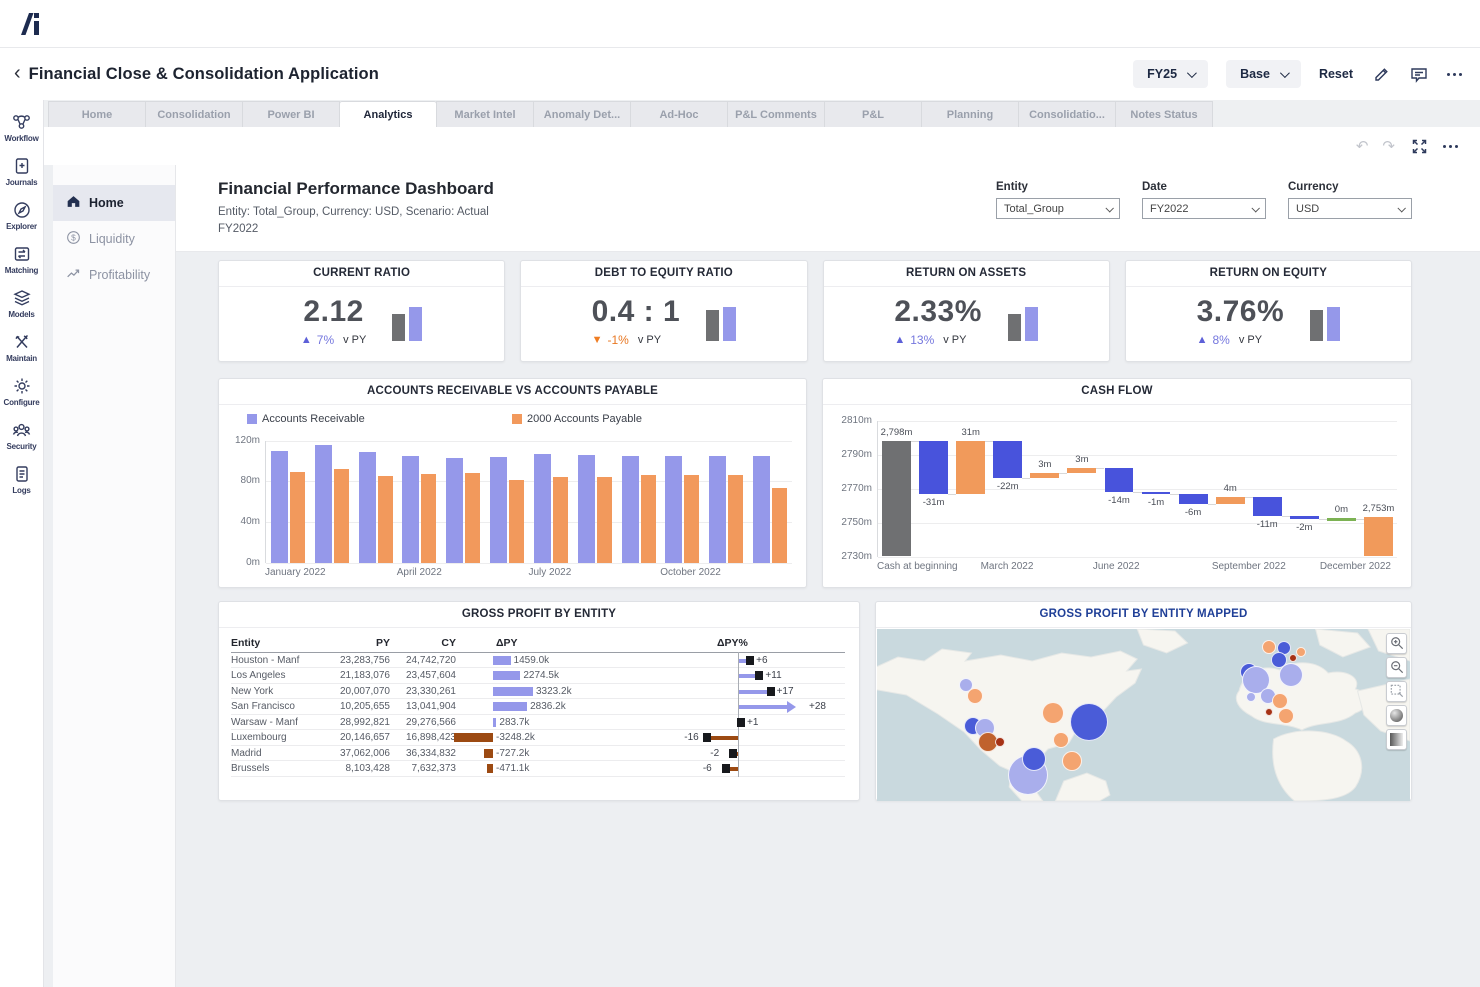 This screenshot has width=1480, height=987. Describe the element at coordinates (22, 480) in the screenshot. I see `sidebar-item-logs: Logs` at that location.